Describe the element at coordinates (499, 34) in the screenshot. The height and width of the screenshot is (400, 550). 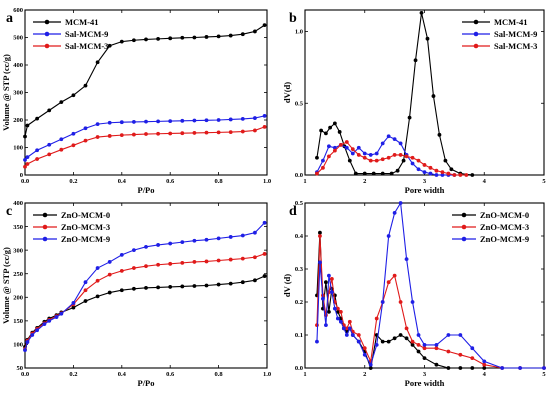
I see `legend-entry: Sal-MCM-9` at that location.